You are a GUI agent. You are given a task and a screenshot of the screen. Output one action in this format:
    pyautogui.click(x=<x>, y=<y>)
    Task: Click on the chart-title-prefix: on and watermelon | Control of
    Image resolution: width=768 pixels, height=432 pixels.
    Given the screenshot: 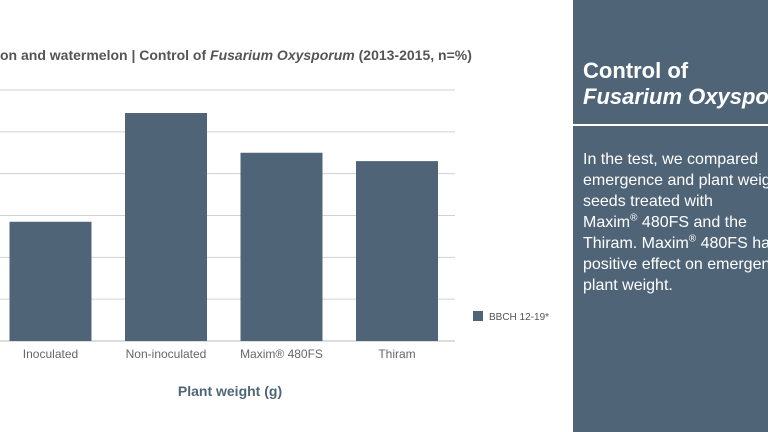 What is the action you would take?
    pyautogui.click(x=105, y=55)
    